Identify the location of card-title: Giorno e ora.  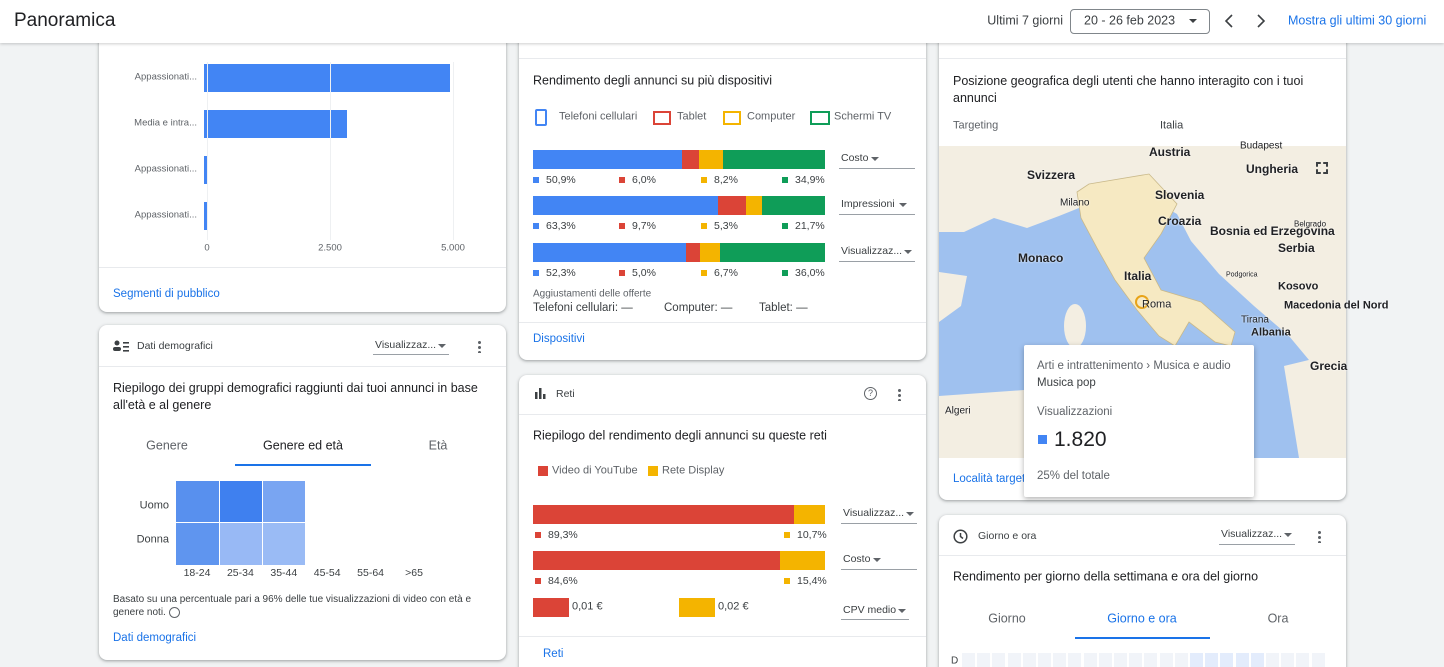
(1007, 535).